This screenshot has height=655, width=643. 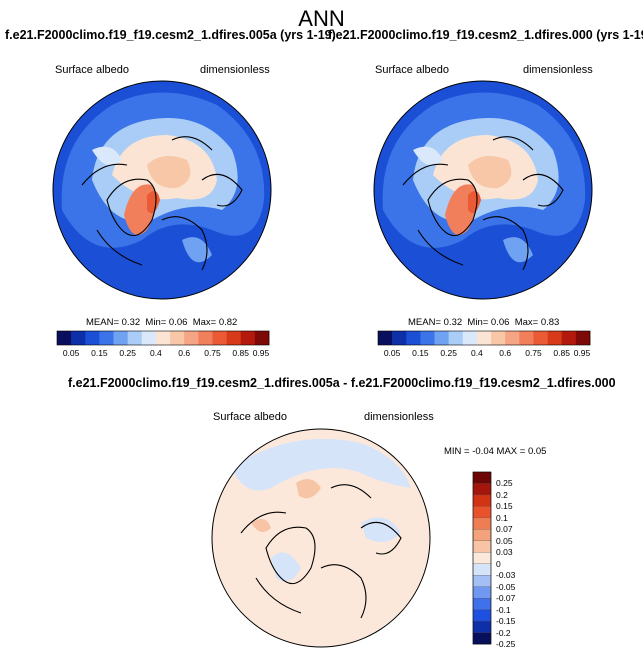 What do you see at coordinates (412, 70) in the screenshot?
I see `panel2-variable-label: Surface albedo` at bounding box center [412, 70].